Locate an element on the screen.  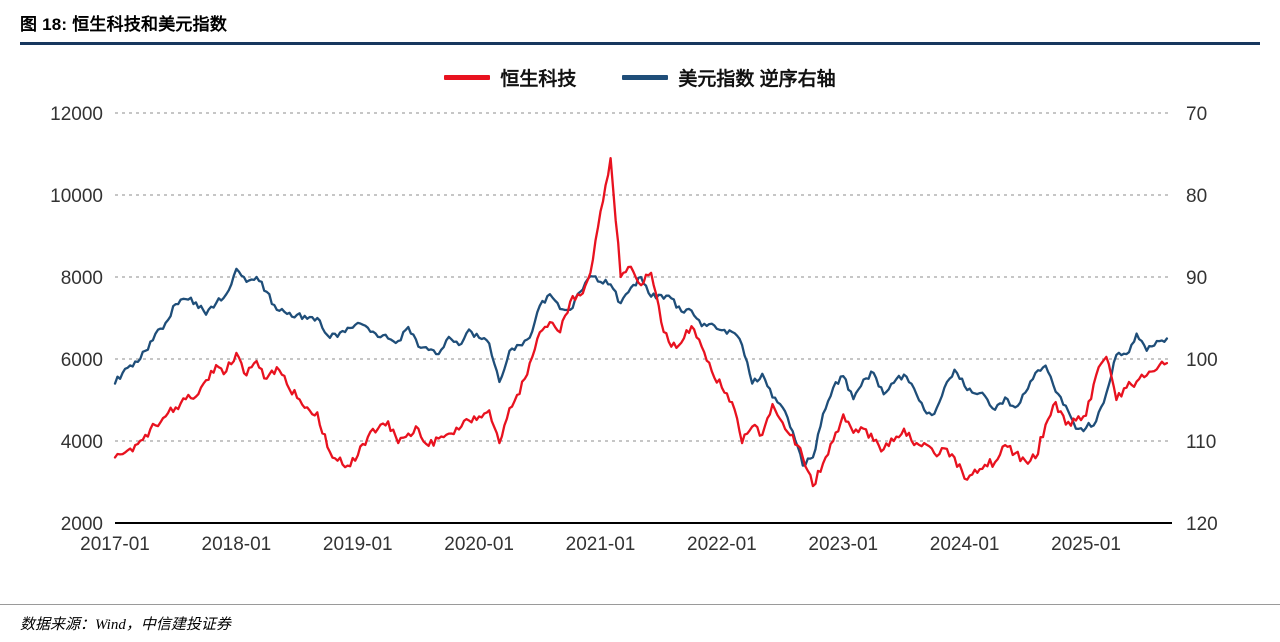
x-axis-tick-label: 2019-01 is located at coordinates (358, 544).